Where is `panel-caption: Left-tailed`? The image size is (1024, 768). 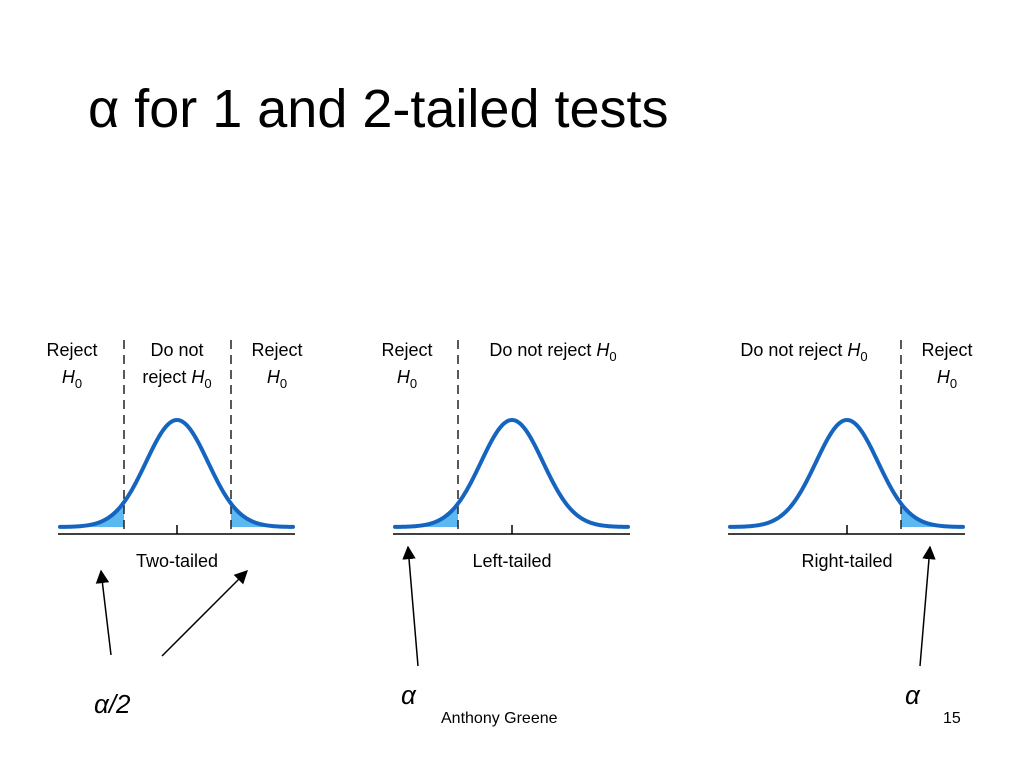
panel-caption: Left-tailed is located at coordinates (511, 561).